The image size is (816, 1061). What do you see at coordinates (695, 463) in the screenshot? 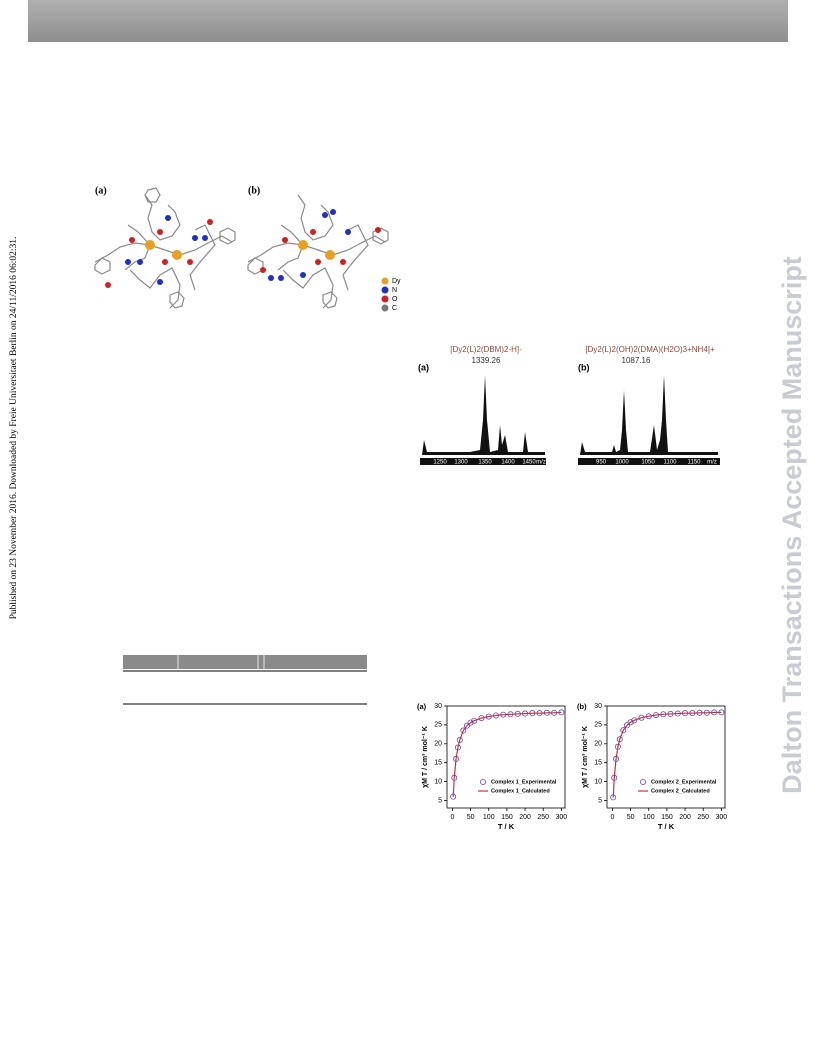
I see `x-tick-label: 1150` at bounding box center [695, 463].